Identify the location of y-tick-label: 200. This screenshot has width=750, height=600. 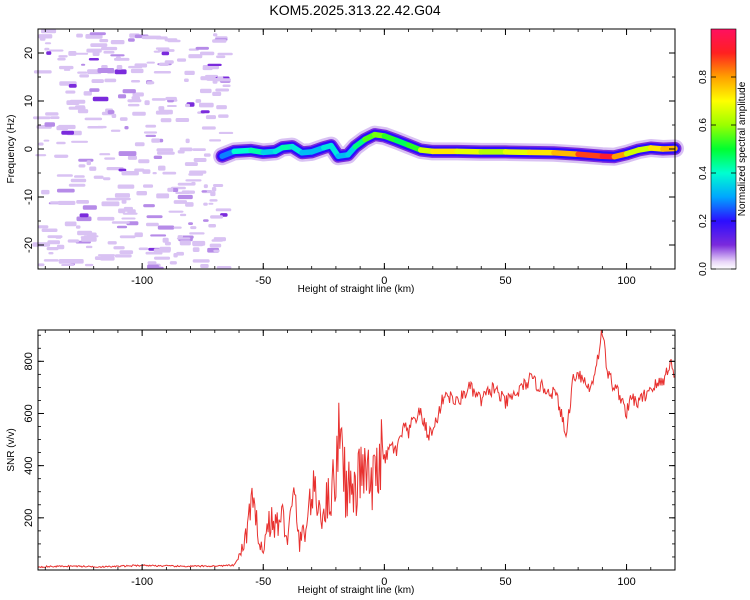
(29, 518).